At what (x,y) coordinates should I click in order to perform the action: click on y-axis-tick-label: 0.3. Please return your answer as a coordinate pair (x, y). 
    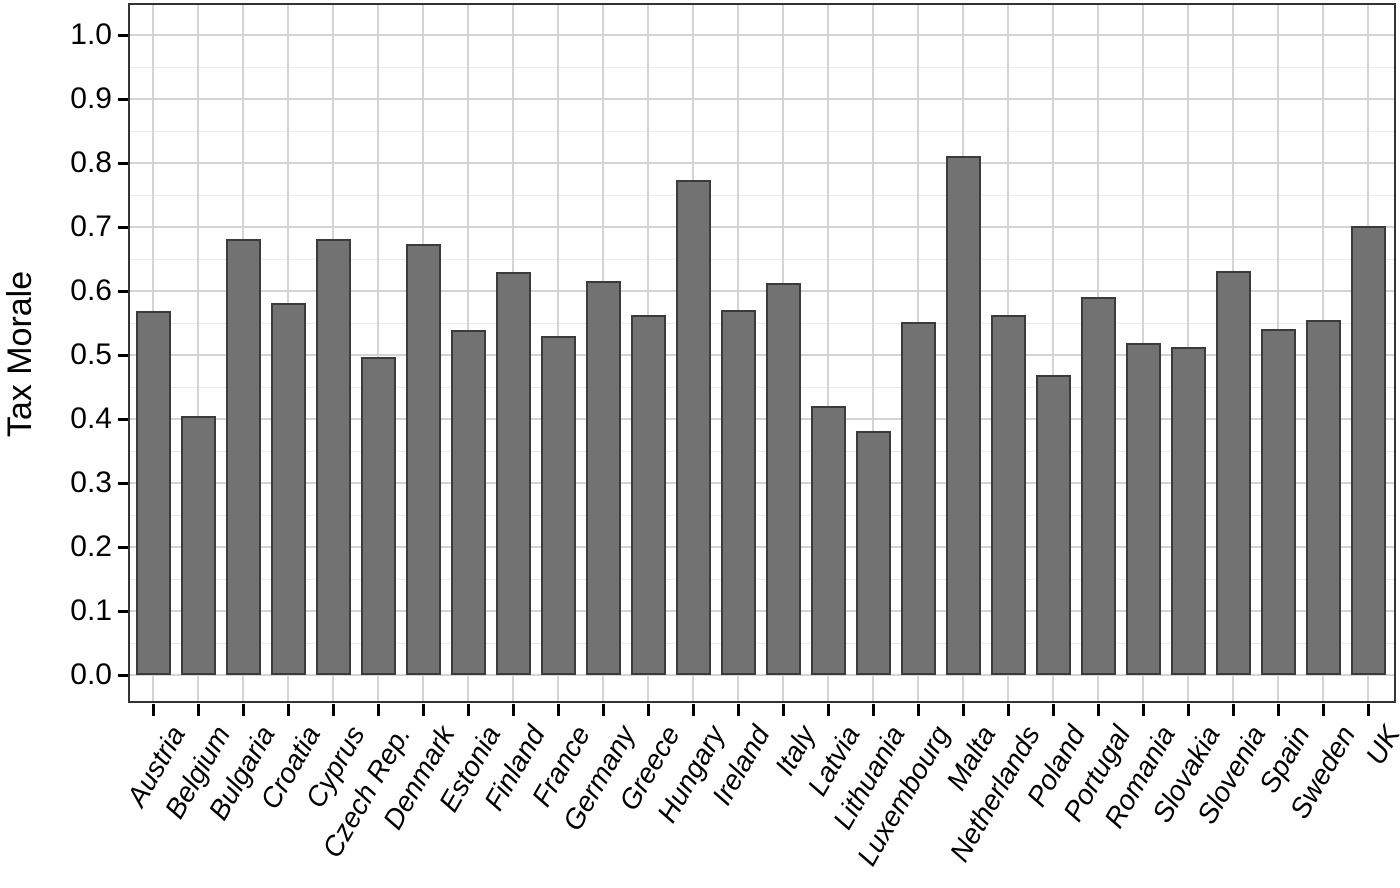
    Looking at the image, I should click on (91, 482).